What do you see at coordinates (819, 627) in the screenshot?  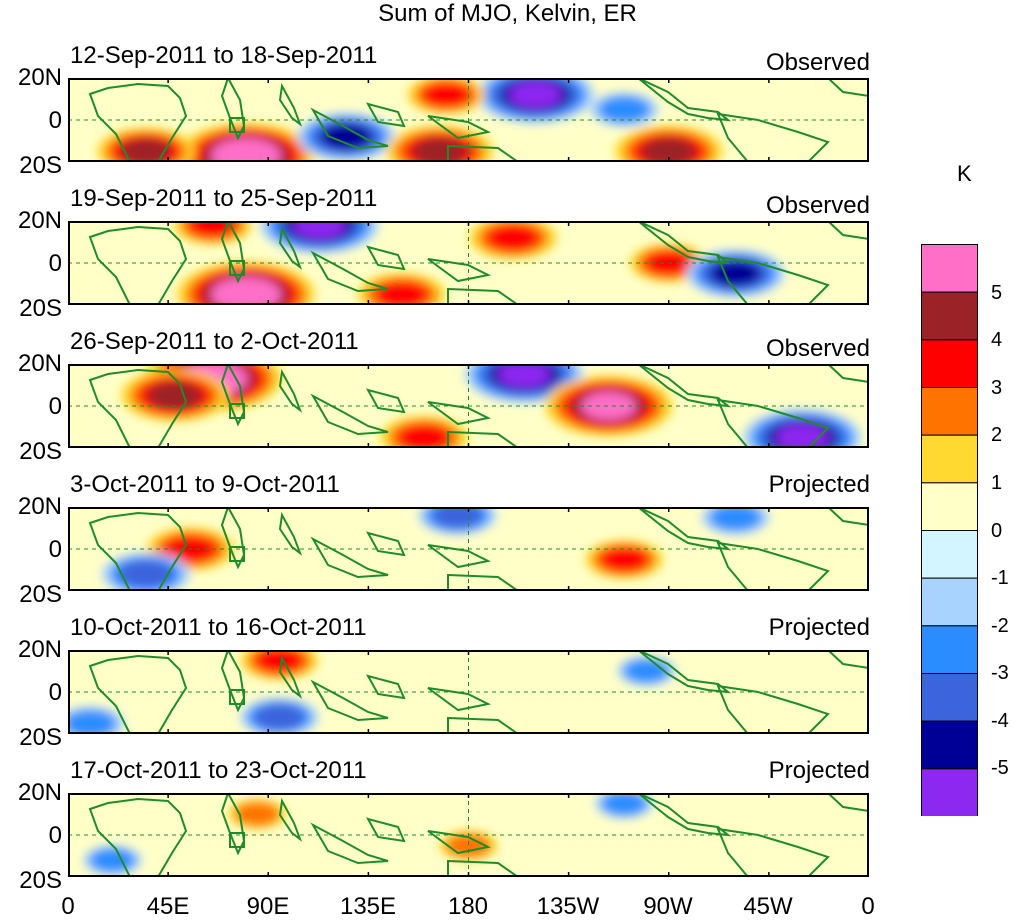 I see `panel-5-kind: Projected` at bounding box center [819, 627].